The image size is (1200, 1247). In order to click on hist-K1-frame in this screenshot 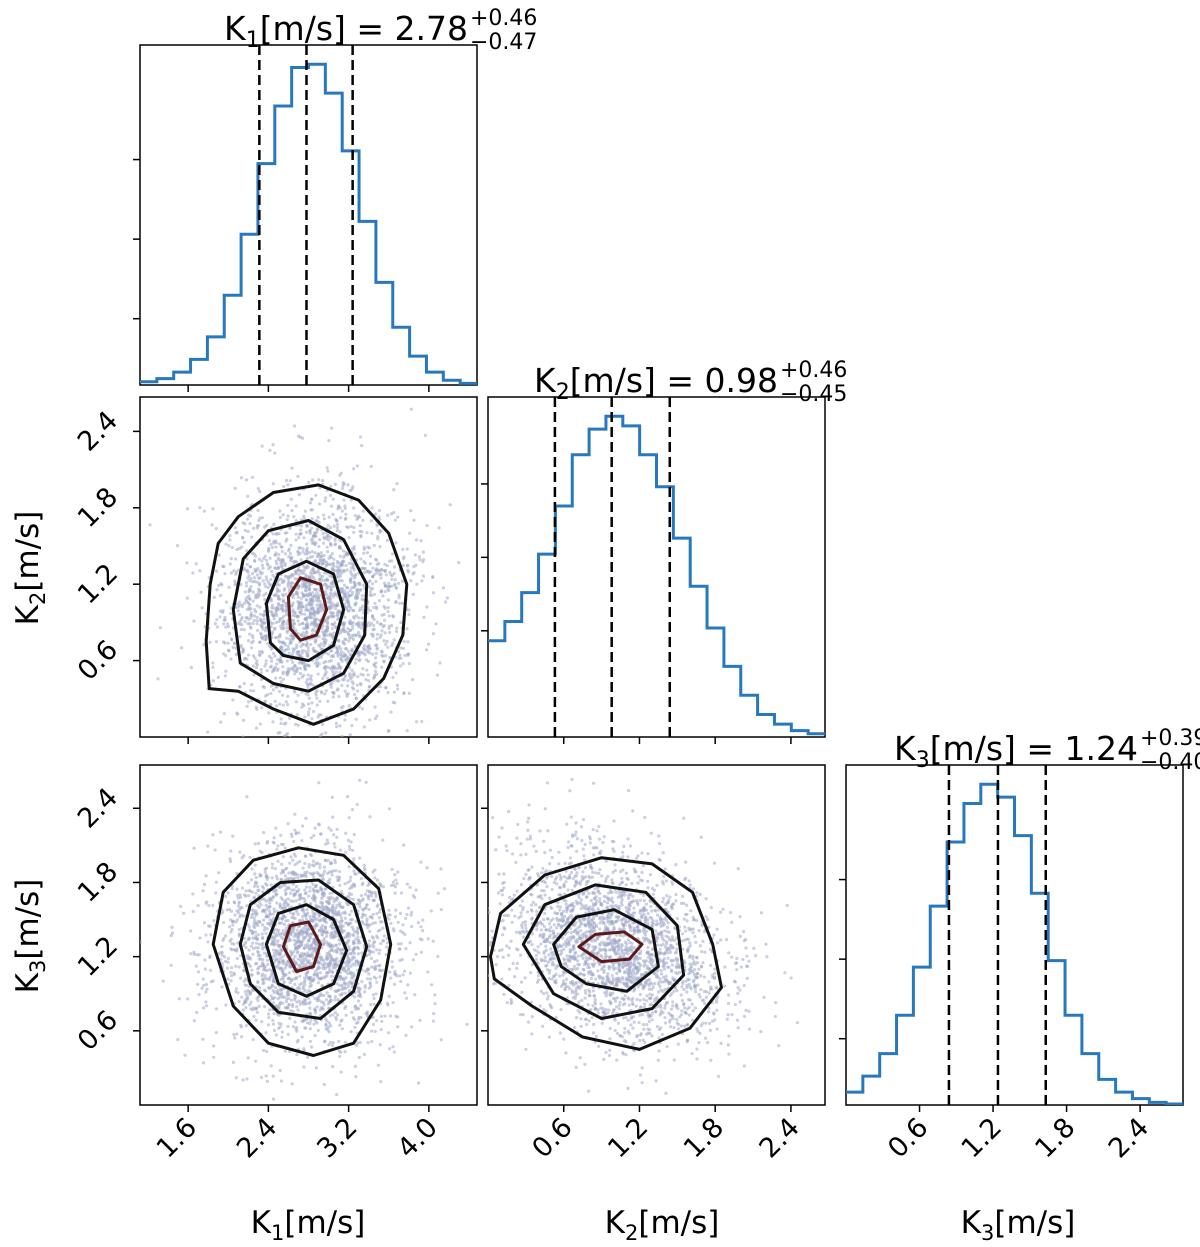, I will do `click(308, 215)`.